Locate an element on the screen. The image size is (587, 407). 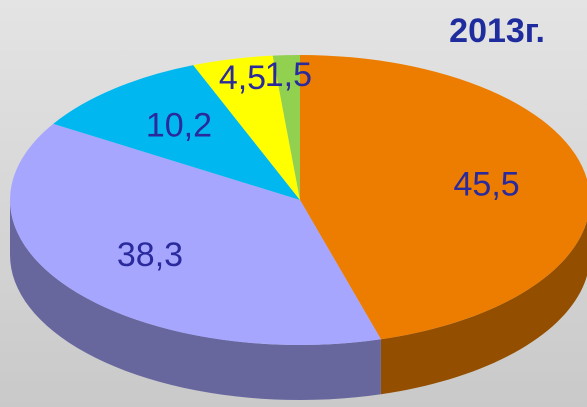
data-label: 38,3 is located at coordinates (150, 255).